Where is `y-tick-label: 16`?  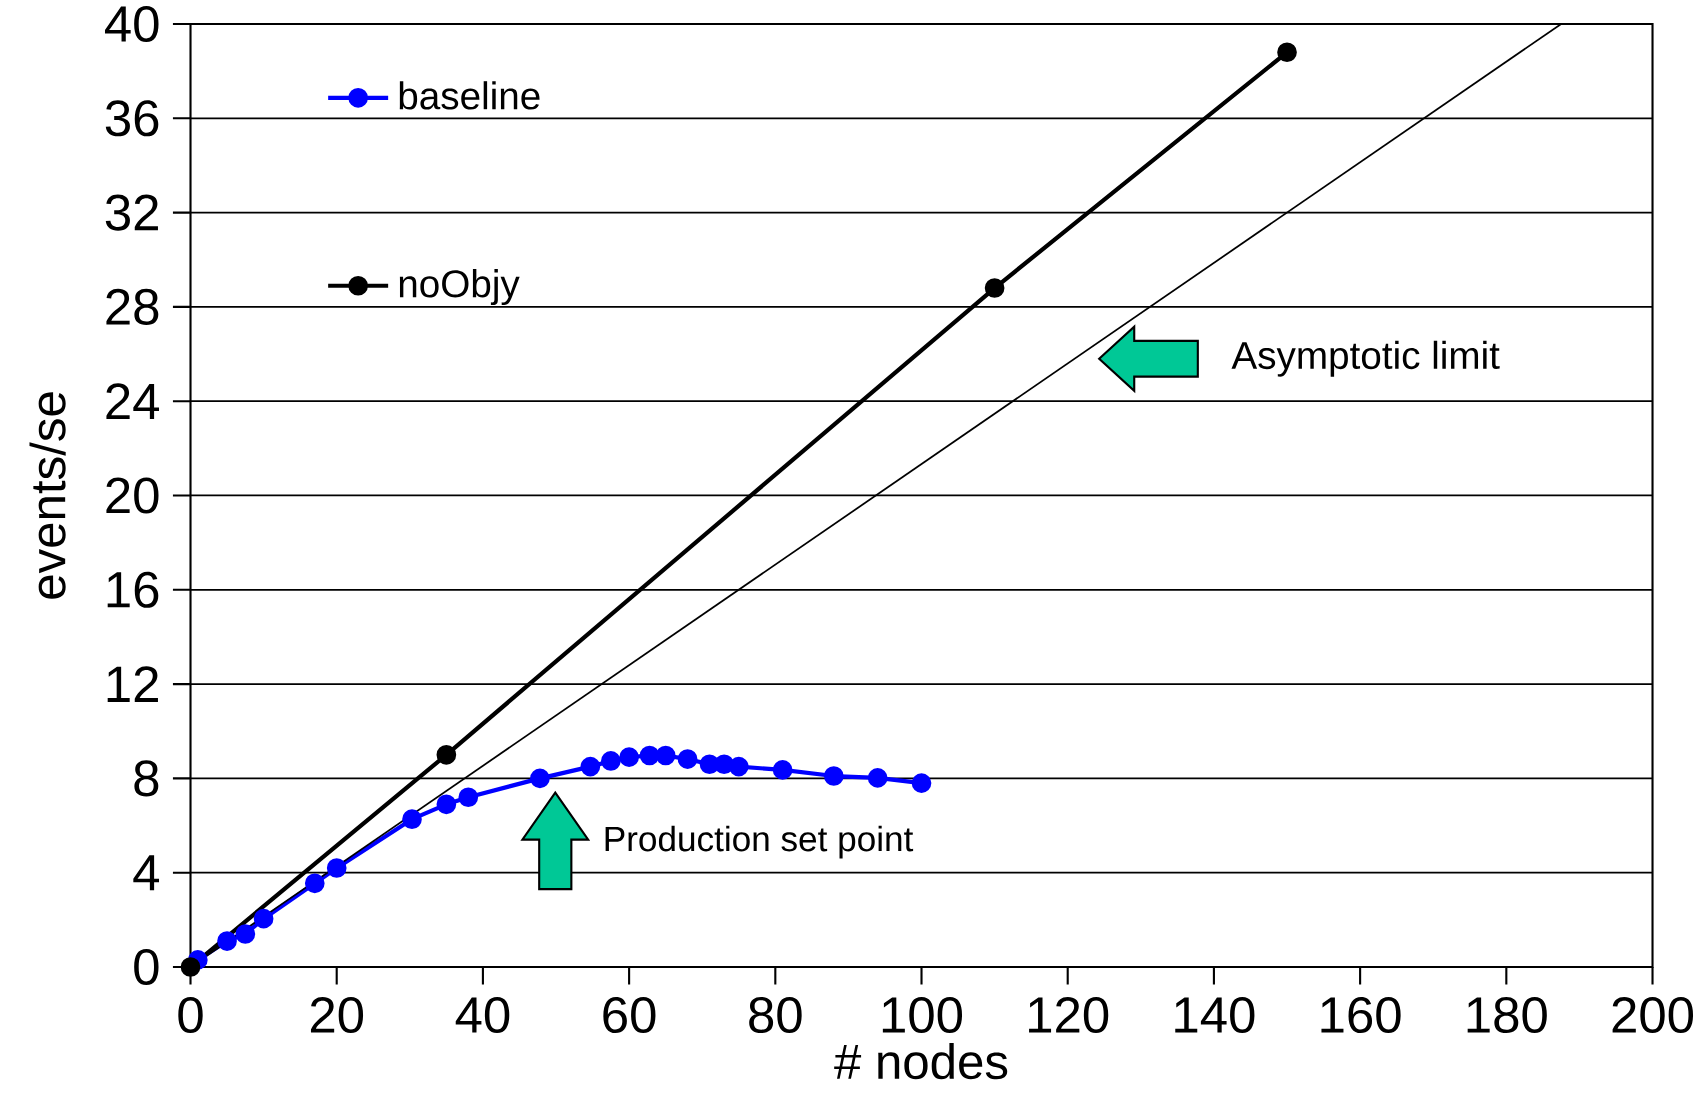
y-tick-label: 16 is located at coordinates (133, 589).